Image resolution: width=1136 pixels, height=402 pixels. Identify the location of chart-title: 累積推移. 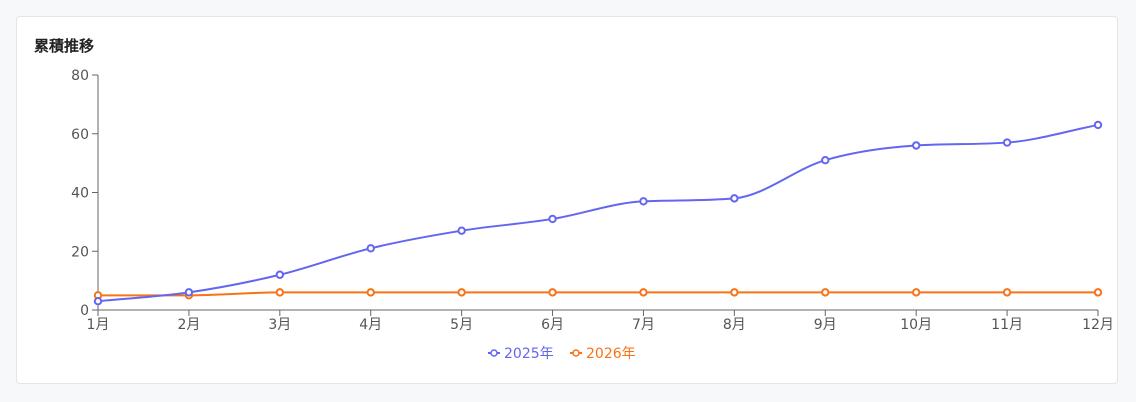
(64, 46).